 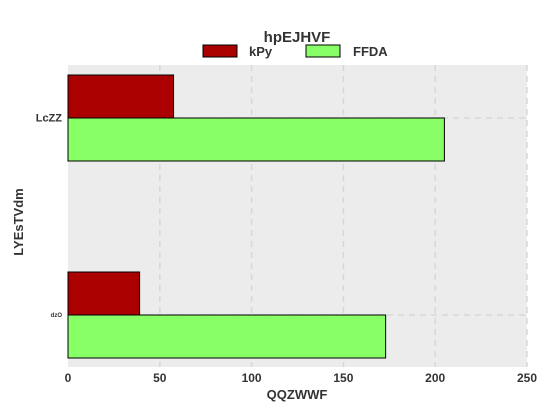 I want to click on x-axis-ticks: 0 50 100 150 200 250, so click(x=301, y=378).